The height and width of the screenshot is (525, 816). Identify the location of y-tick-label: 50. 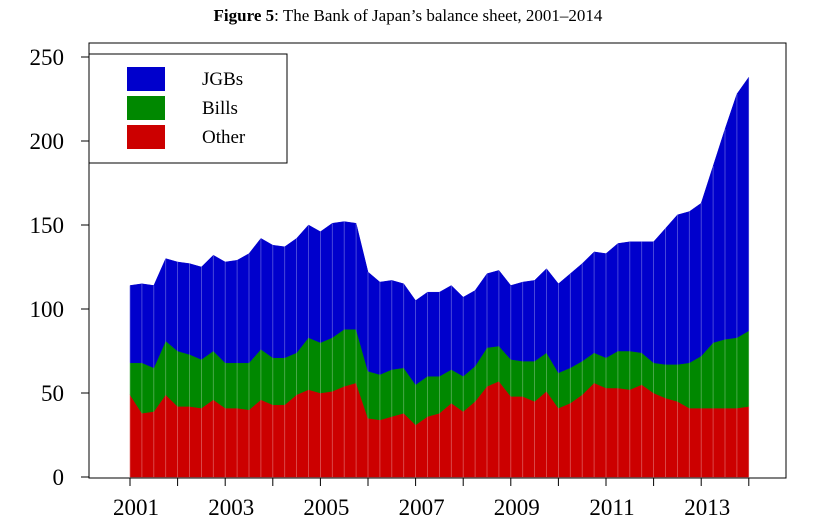
(52, 393).